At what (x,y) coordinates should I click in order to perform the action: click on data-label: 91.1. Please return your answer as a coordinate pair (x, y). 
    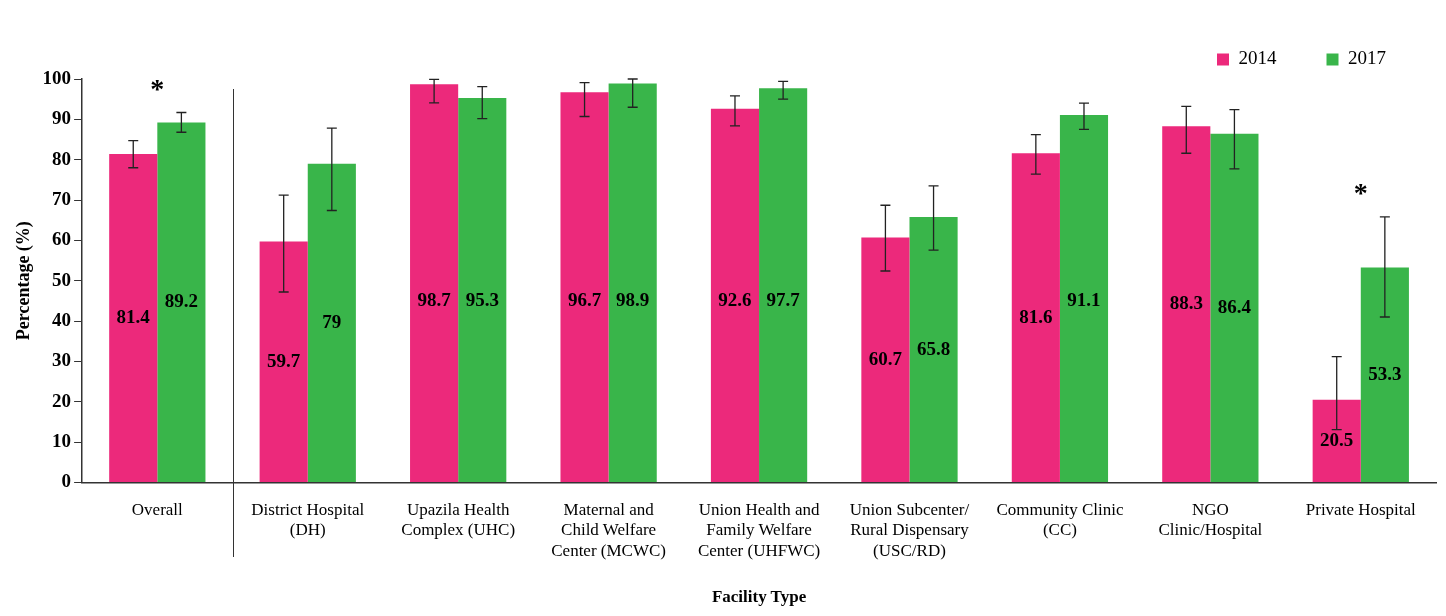
    Looking at the image, I should click on (1084, 299).